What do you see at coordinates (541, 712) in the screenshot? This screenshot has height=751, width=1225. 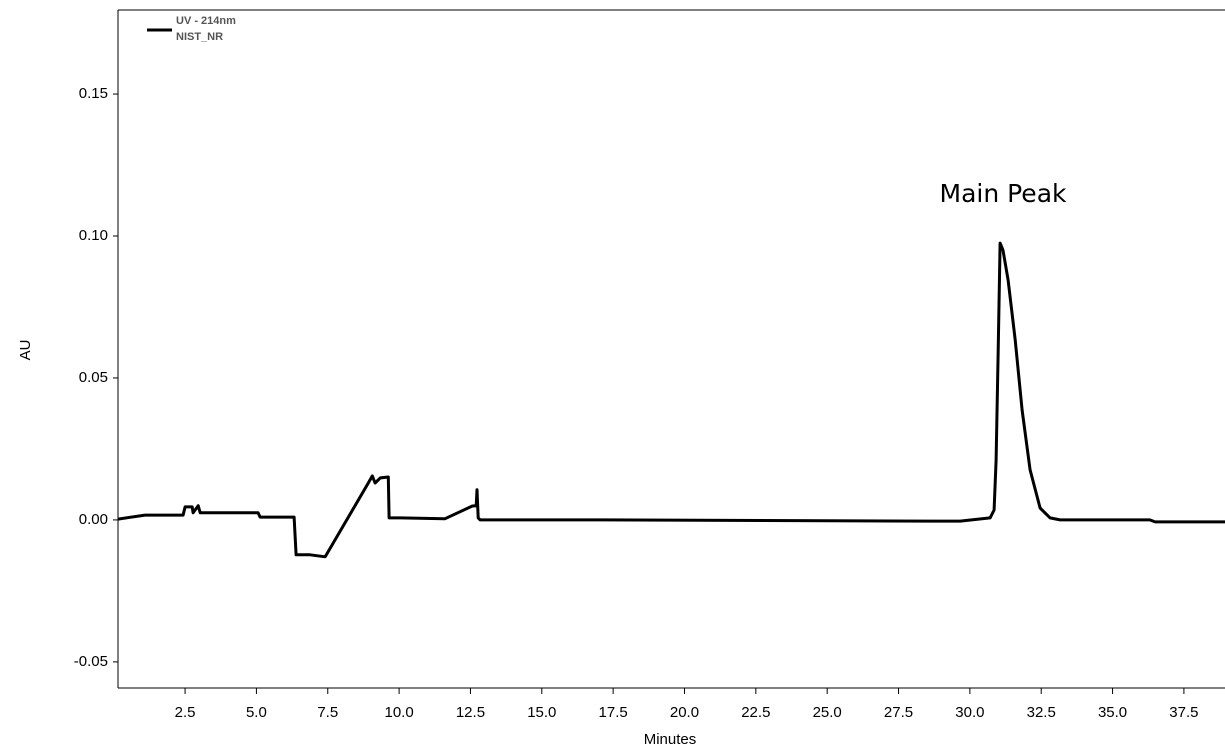 I see `x-tick-label: 15.0` at bounding box center [541, 712].